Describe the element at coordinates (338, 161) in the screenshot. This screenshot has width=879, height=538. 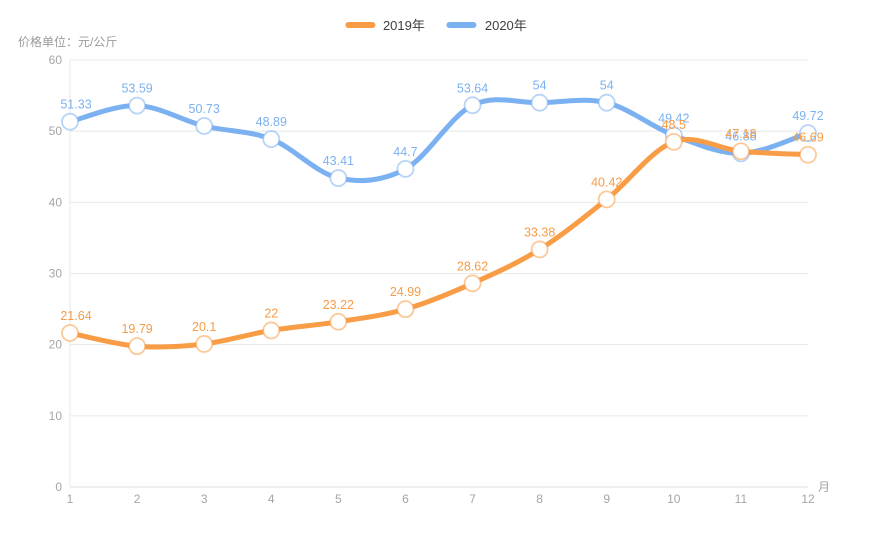
I see `series-2020-data-label: 43.41` at that location.